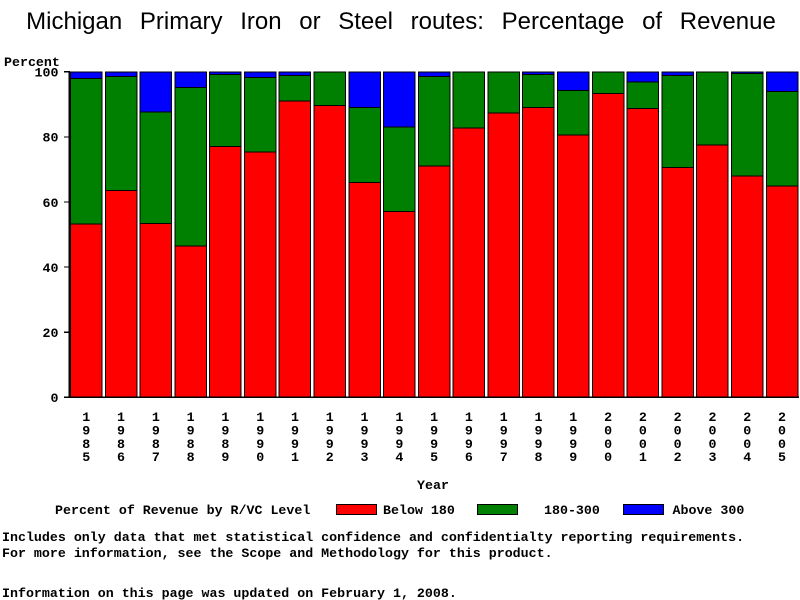 The image size is (800, 600). I want to click on svg-text: 80, so click(51, 138).